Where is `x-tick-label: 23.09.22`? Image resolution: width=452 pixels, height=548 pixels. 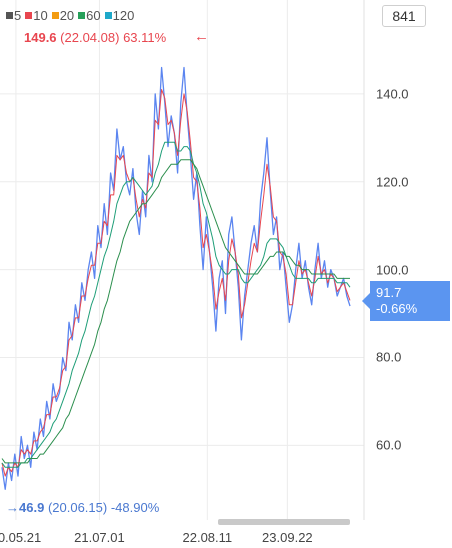
x-tick-label: 23.09.22 is located at coordinates (287, 537).